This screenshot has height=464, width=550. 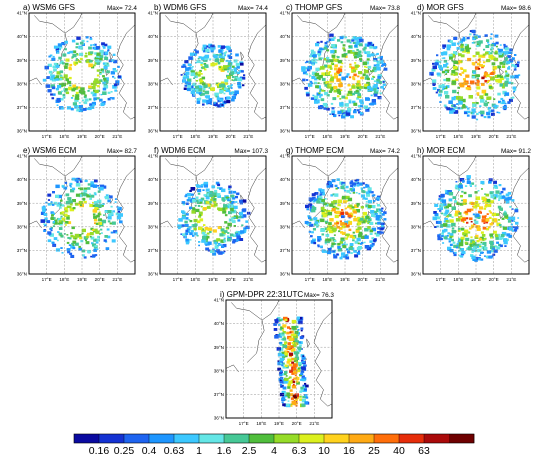 What do you see at coordinates (166, 81) in the screenshot?
I see `coastline` at bounding box center [166, 81].